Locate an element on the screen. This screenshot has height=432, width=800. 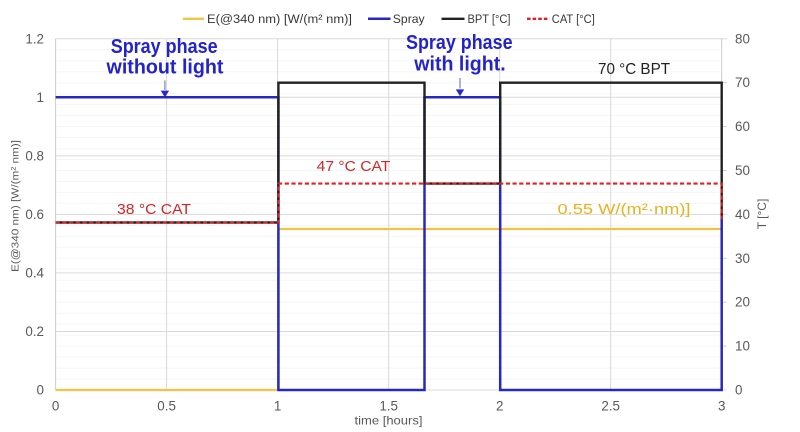
svg-text: with light. is located at coordinates (459, 65).